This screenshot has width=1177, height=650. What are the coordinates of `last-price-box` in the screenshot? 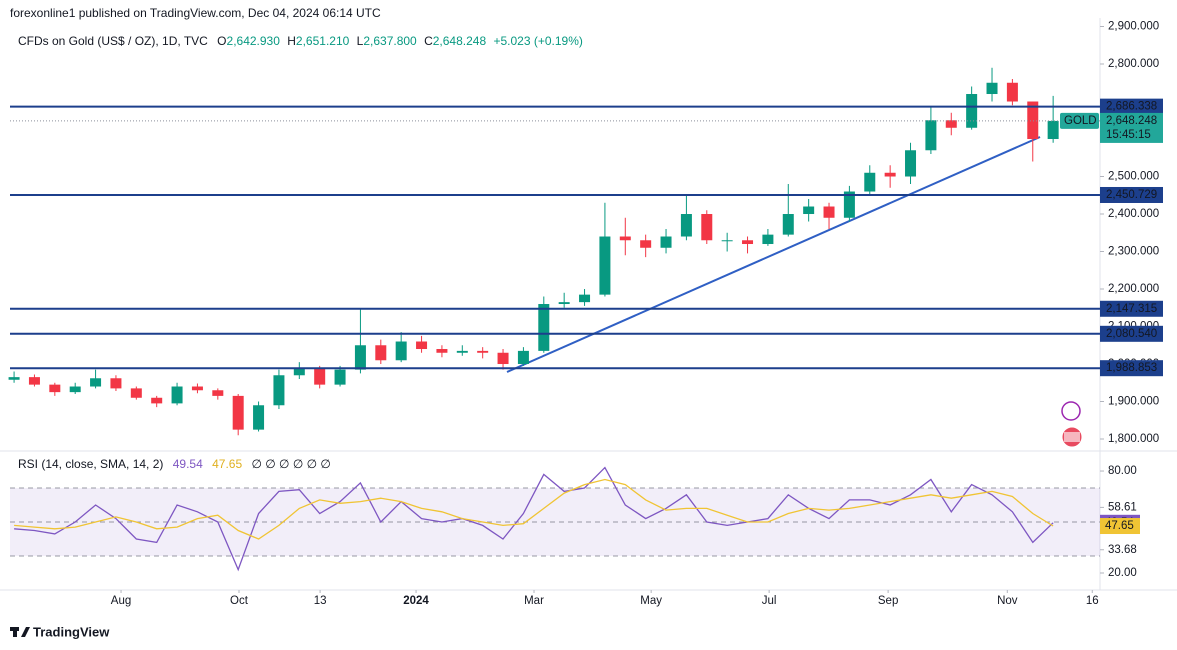 It's located at (1131, 127).